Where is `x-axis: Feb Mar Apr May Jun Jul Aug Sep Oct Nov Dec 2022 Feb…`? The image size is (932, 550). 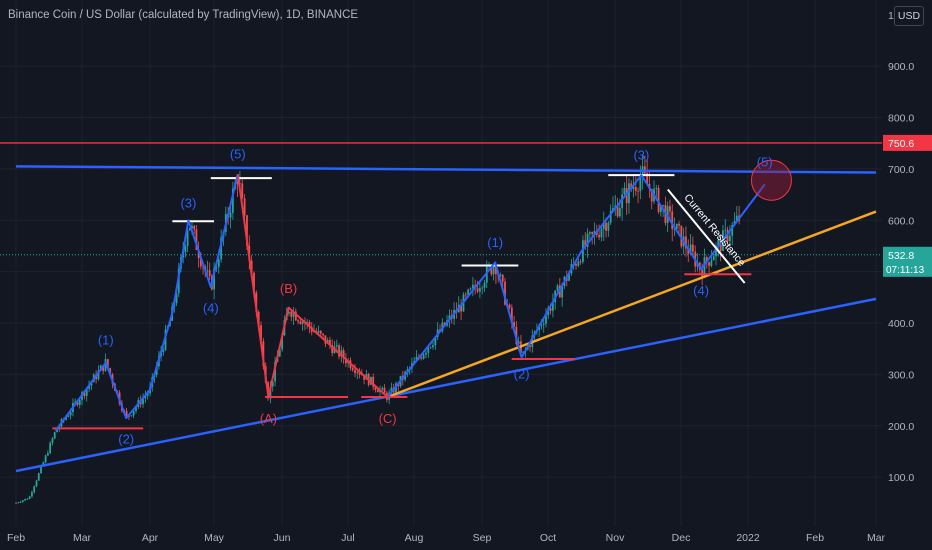 x-axis: Feb Mar Apr May Jun Jul Aug Sep Oct Nov Dec 2022 Feb… is located at coordinates (446, 538).